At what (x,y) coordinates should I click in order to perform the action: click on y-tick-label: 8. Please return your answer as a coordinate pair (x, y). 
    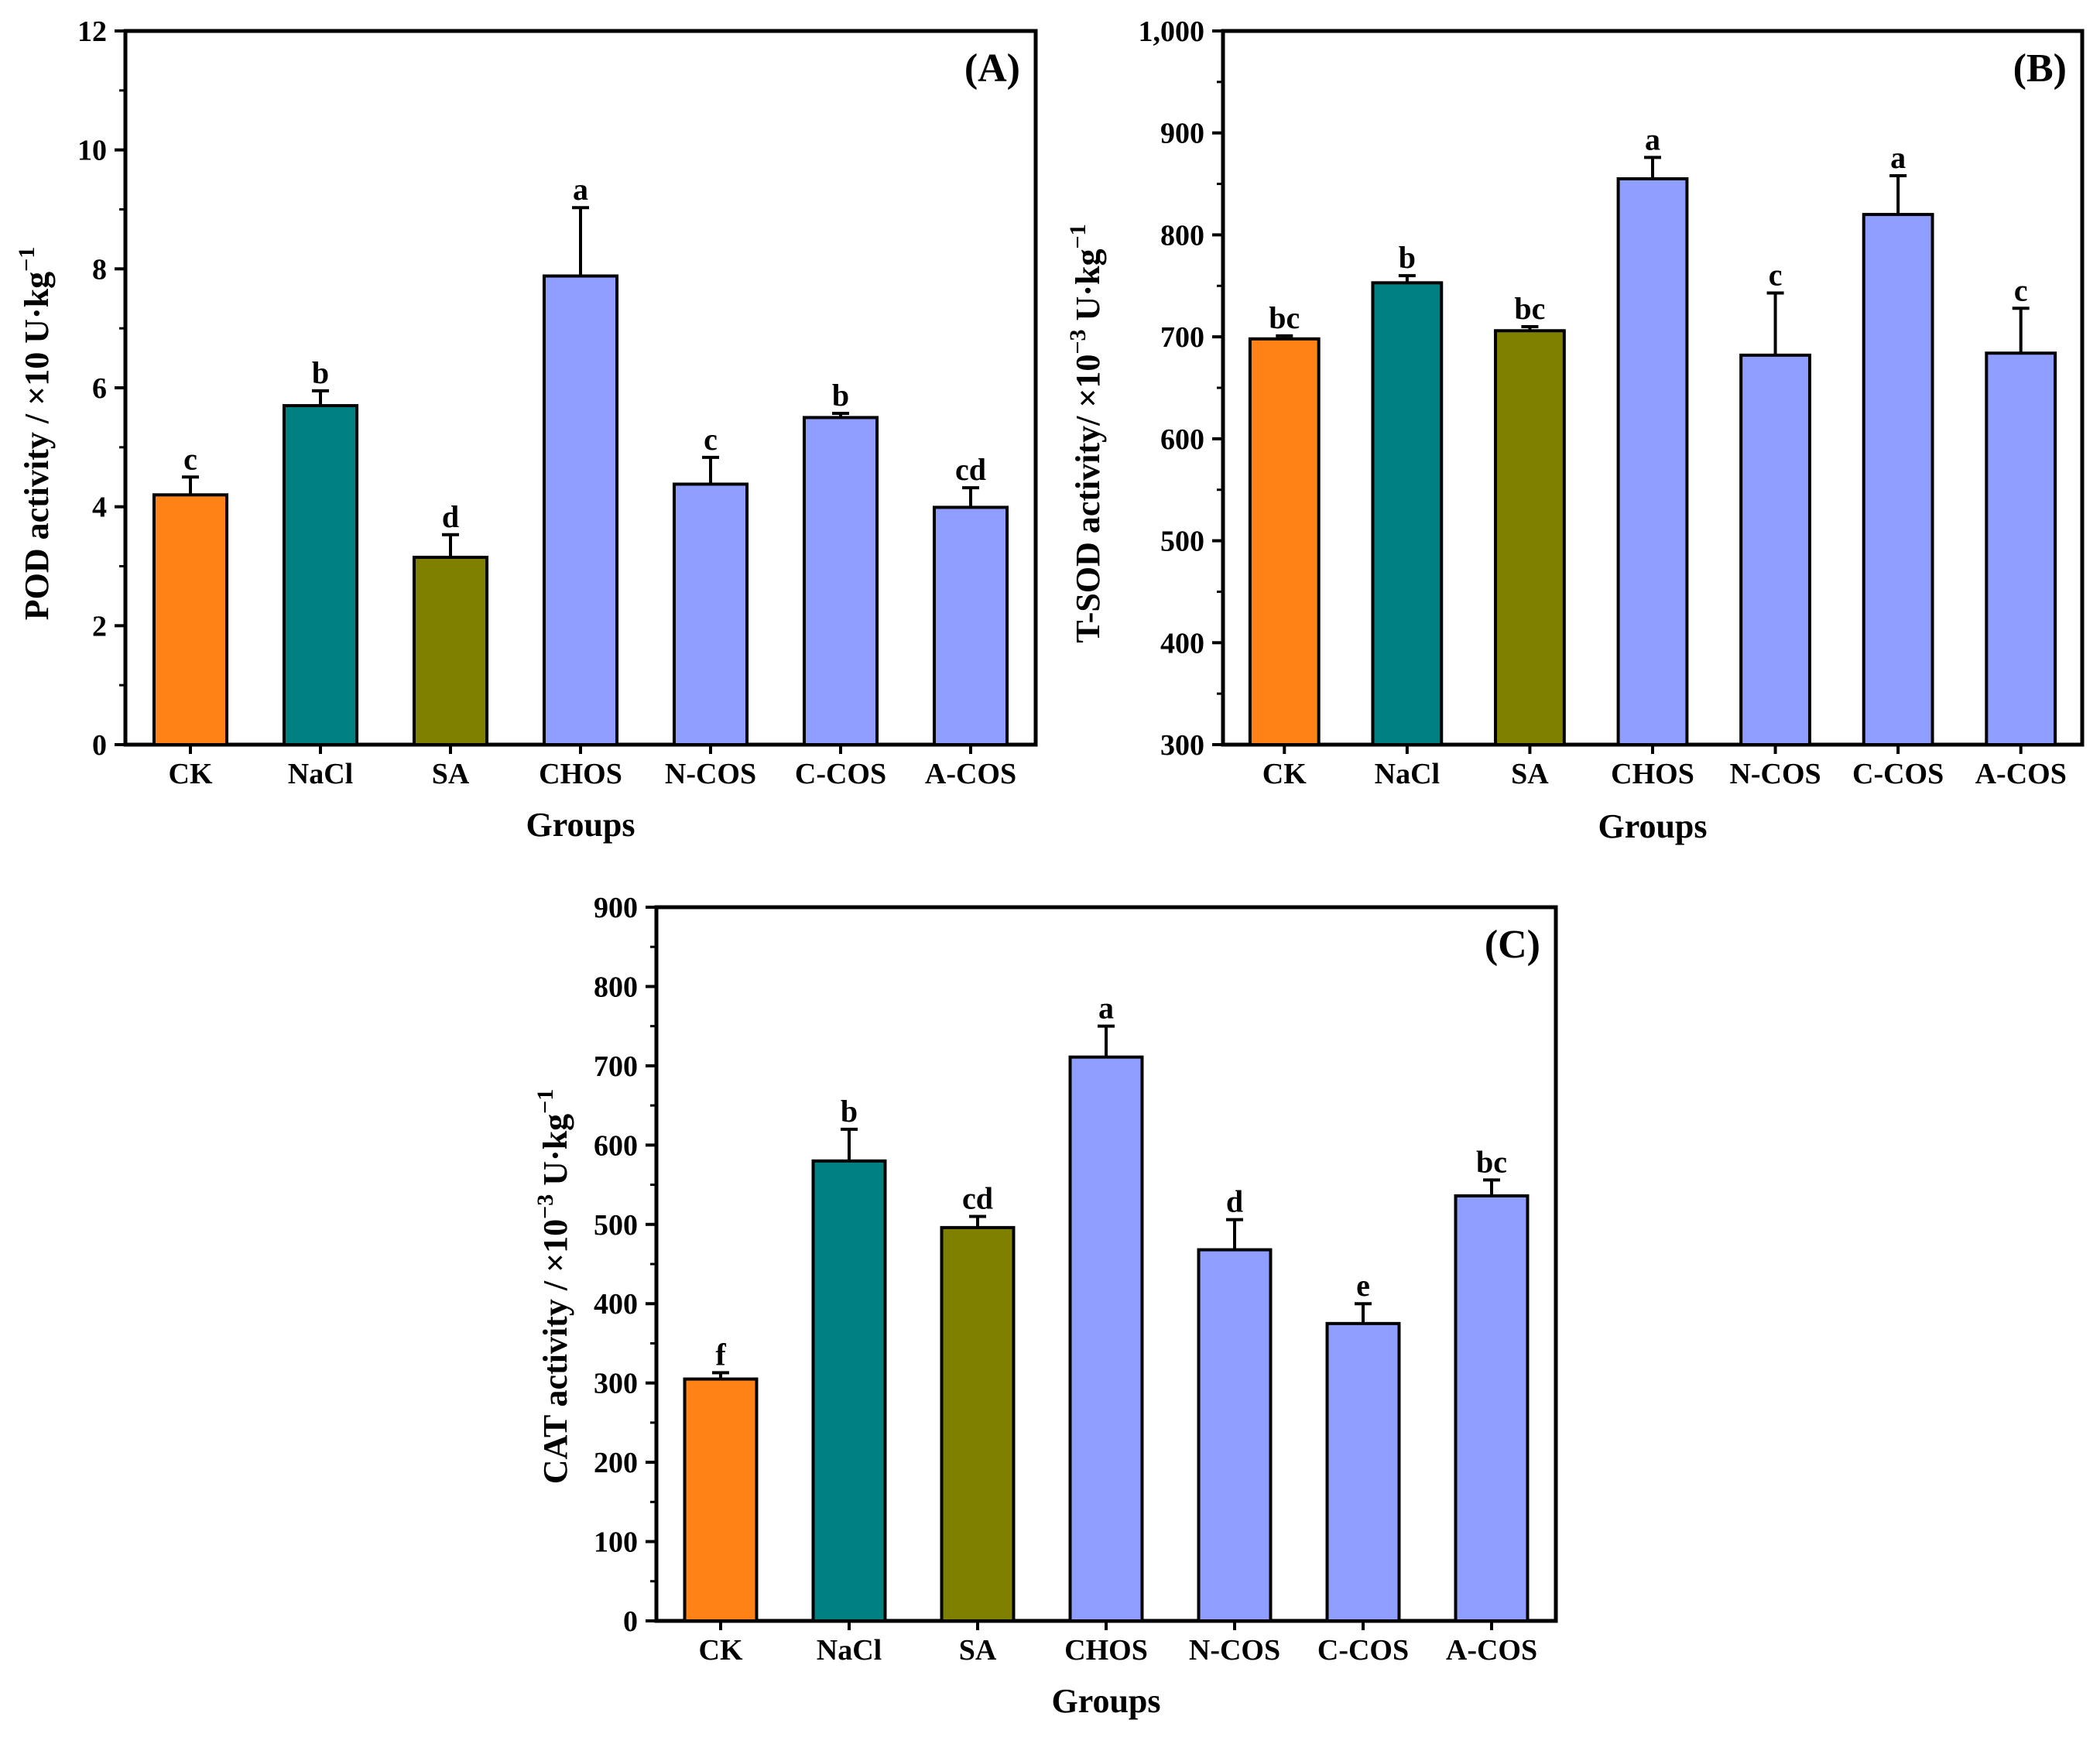
    Looking at the image, I should click on (99, 269).